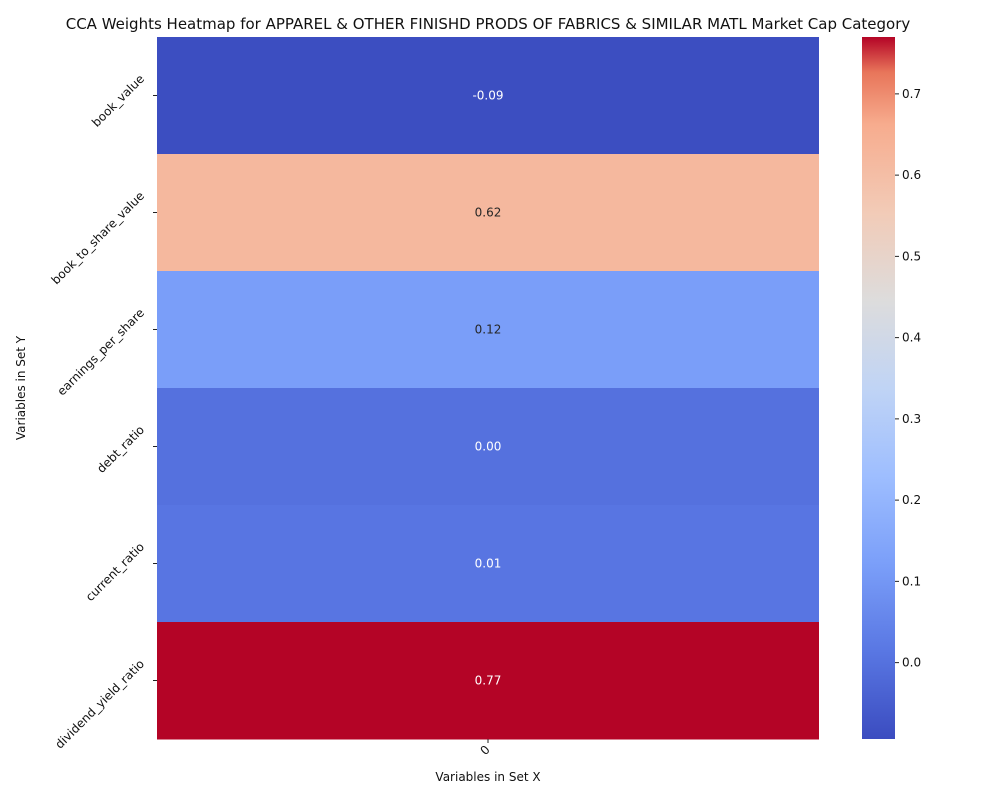 Image resolution: width=1000 pixels, height=800 pixels. What do you see at coordinates (115, 572) in the screenshot?
I see `y-tick-label: current_ratio` at bounding box center [115, 572].